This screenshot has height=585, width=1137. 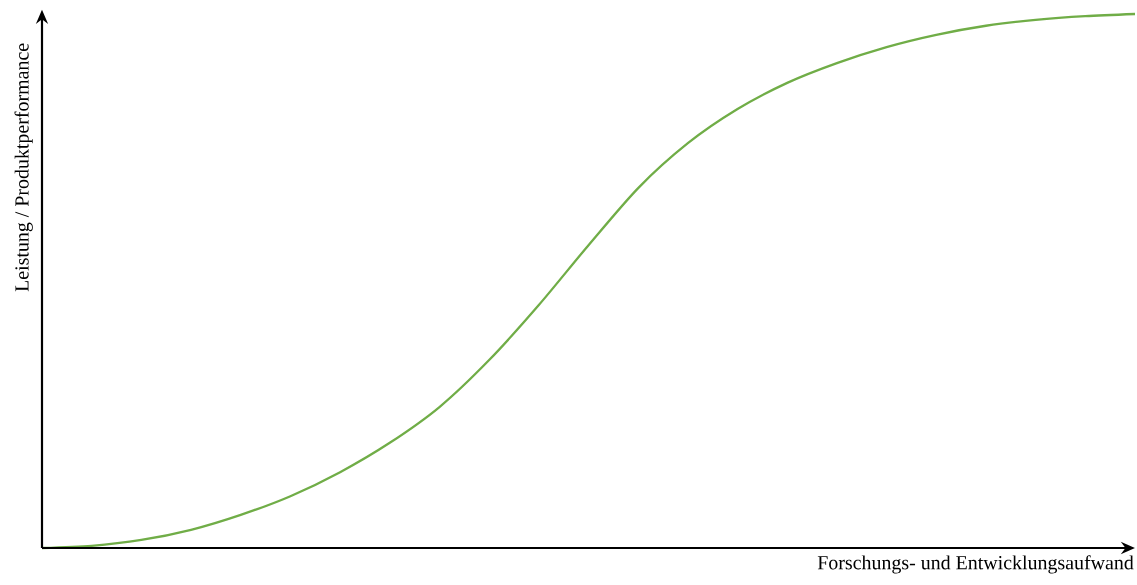 What do you see at coordinates (23, 167) in the screenshot?
I see `y-axis-title: Leistung / Produktperformance` at bounding box center [23, 167].